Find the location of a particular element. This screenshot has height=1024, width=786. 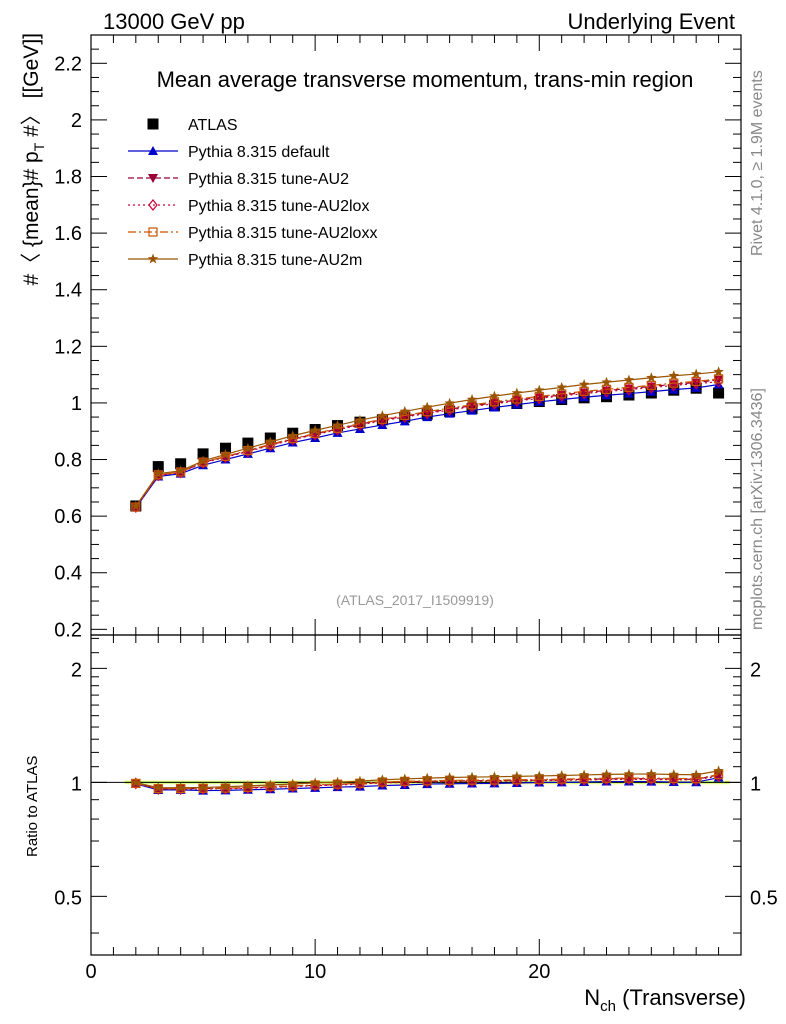

y-tick-label: 2 is located at coordinates (76, 121).